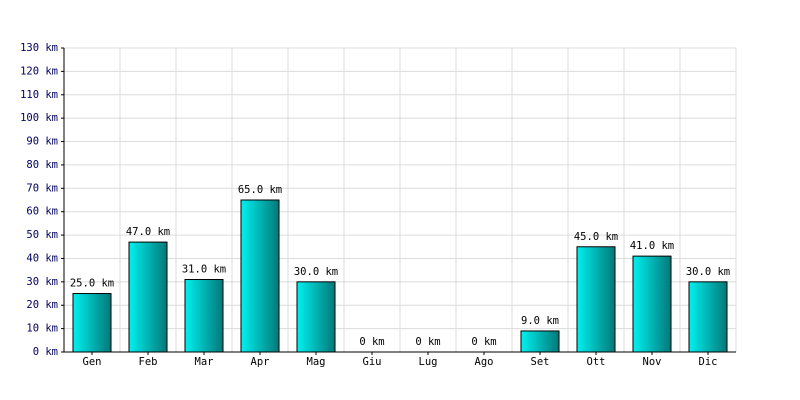 The image size is (800, 400). What do you see at coordinates (42, 329) in the screenshot?
I see `y-tick-label: 10 km` at bounding box center [42, 329].